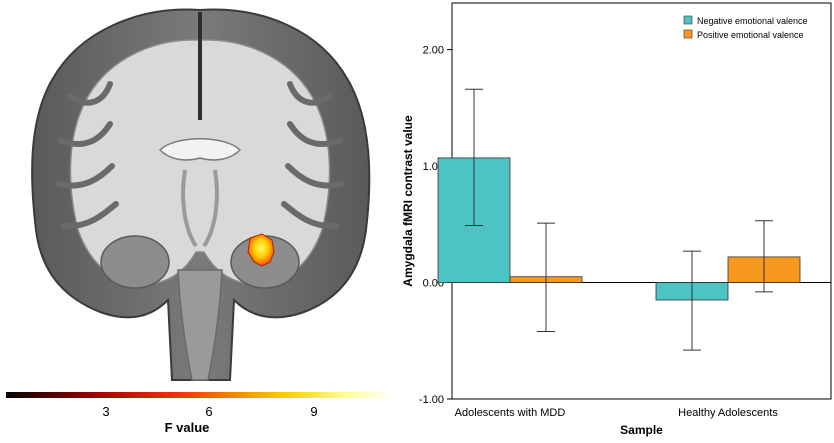 The image size is (834, 443). Describe the element at coordinates (261, 250) in the screenshot. I see `activation-cluster` at that location.